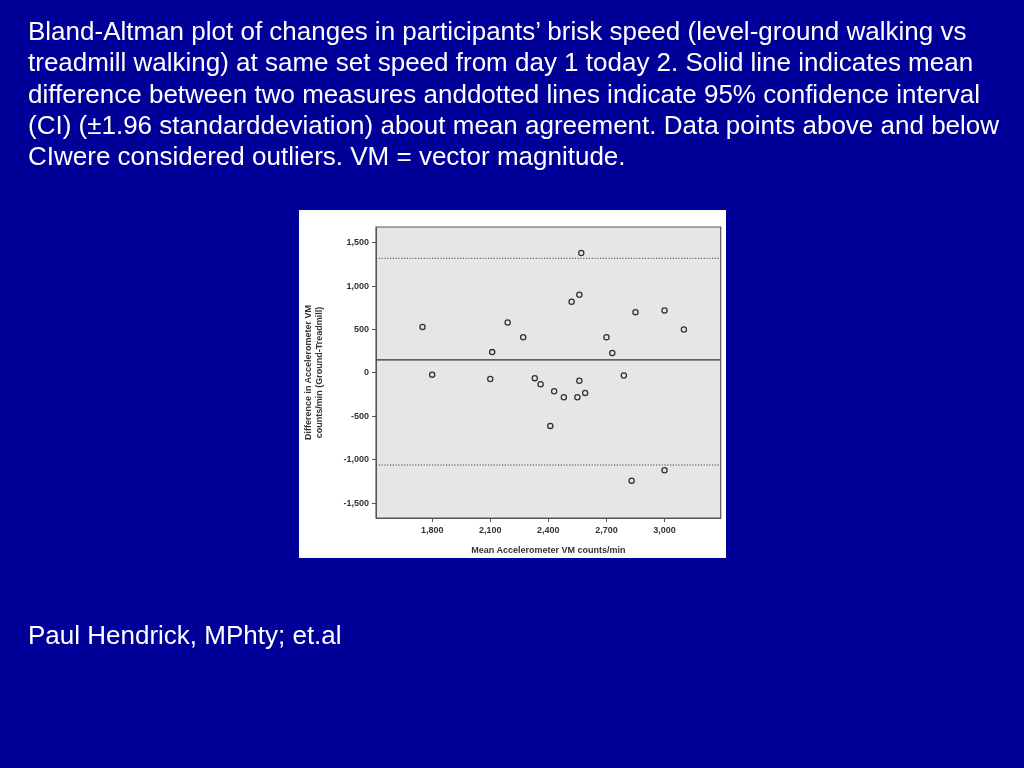 Image resolution: width=1024 pixels, height=768 pixels. I want to click on y-tick-label: 1,500, so click(357, 242).